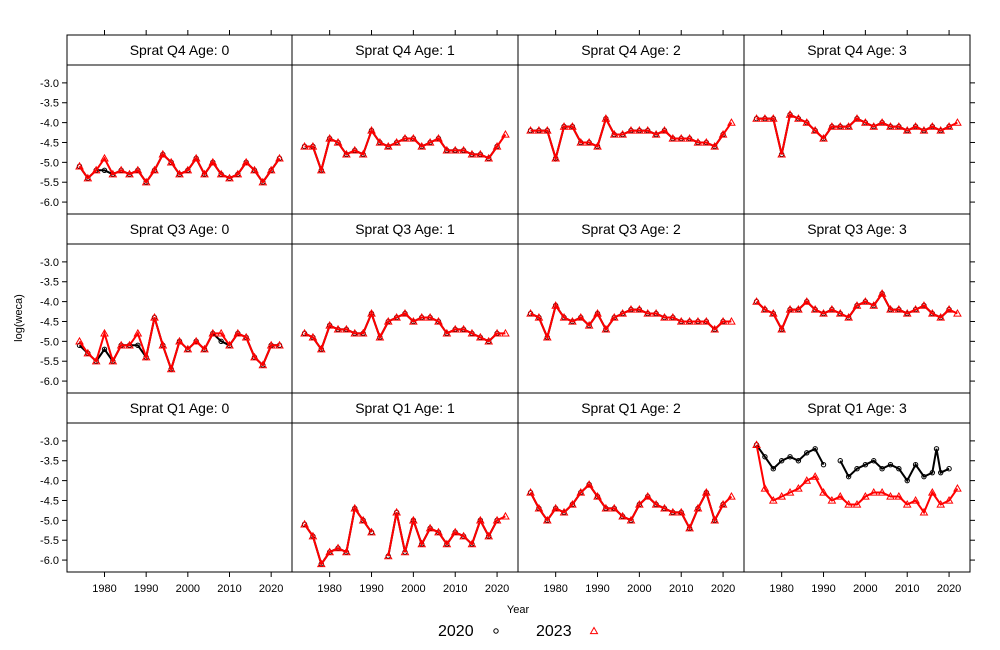 Image resolution: width=1000 pixels, height=650 pixels. What do you see at coordinates (405, 50) in the screenshot?
I see `panel-title: Sprat Q4 Age: 1` at bounding box center [405, 50].